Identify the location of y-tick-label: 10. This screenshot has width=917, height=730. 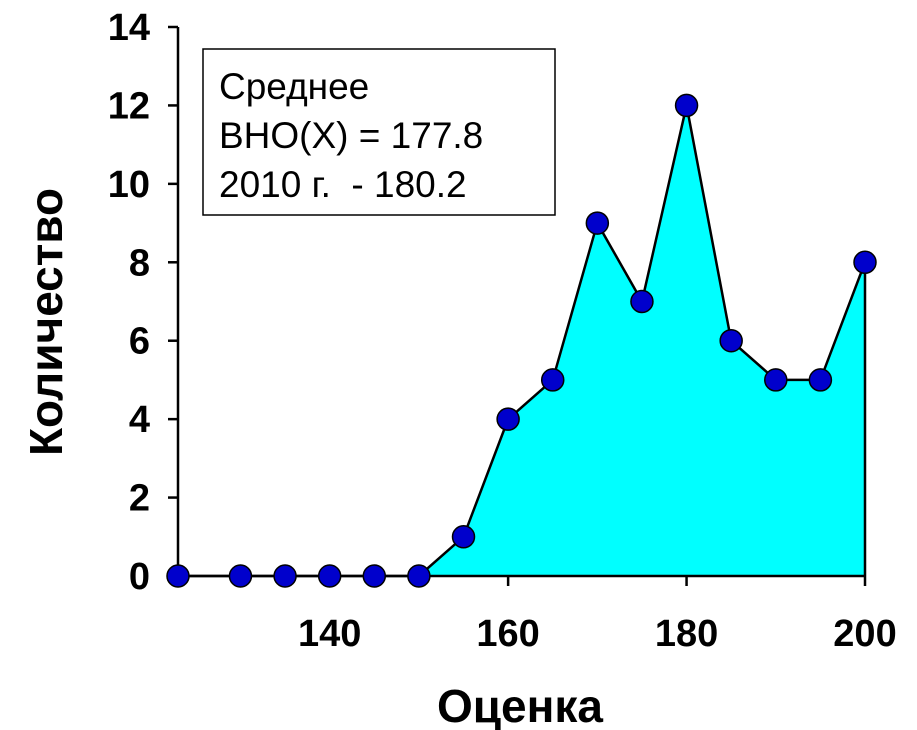
(129, 185).